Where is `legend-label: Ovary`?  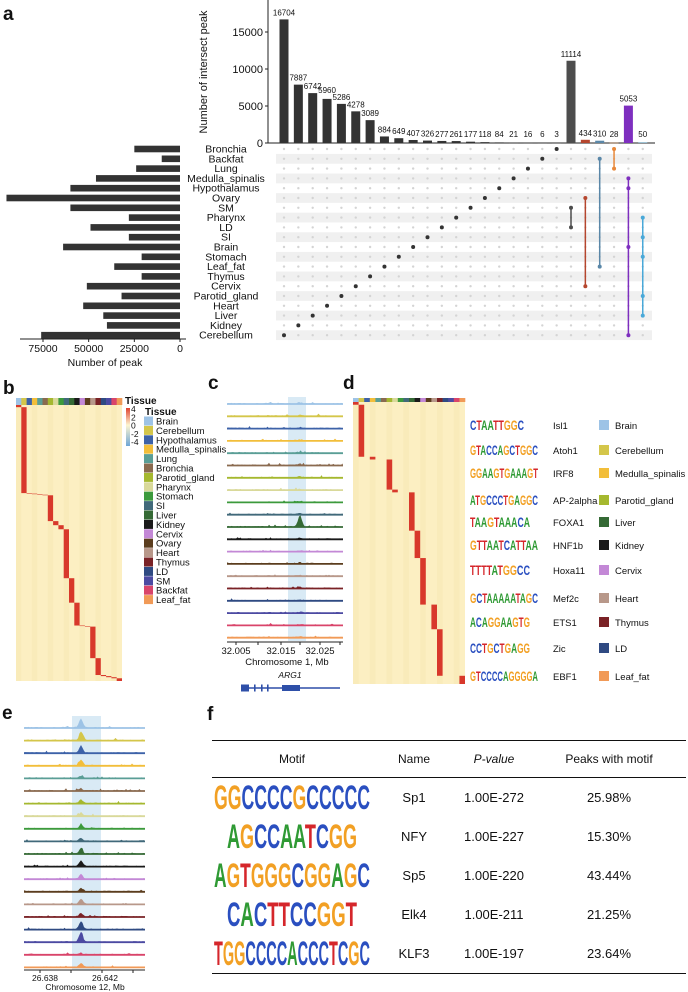
legend-label: Ovary is located at coordinates (169, 544).